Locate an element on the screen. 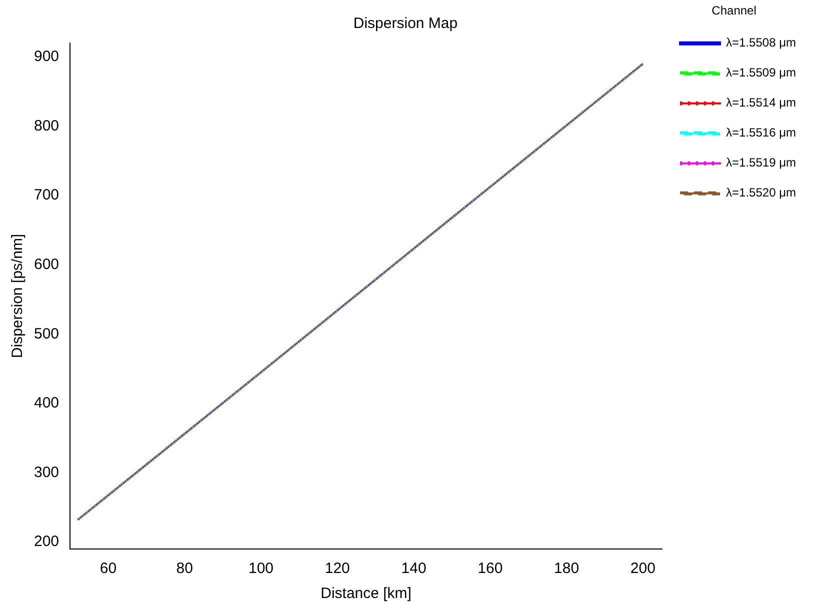  legend-label: λ=1.5514 μm is located at coordinates (761, 103).